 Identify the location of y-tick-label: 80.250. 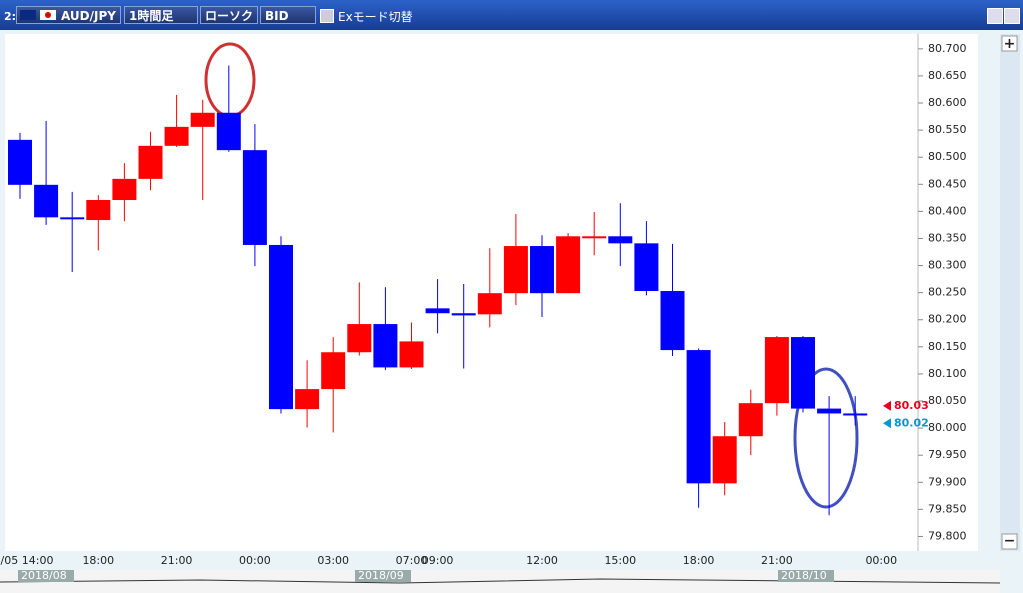
(947, 292).